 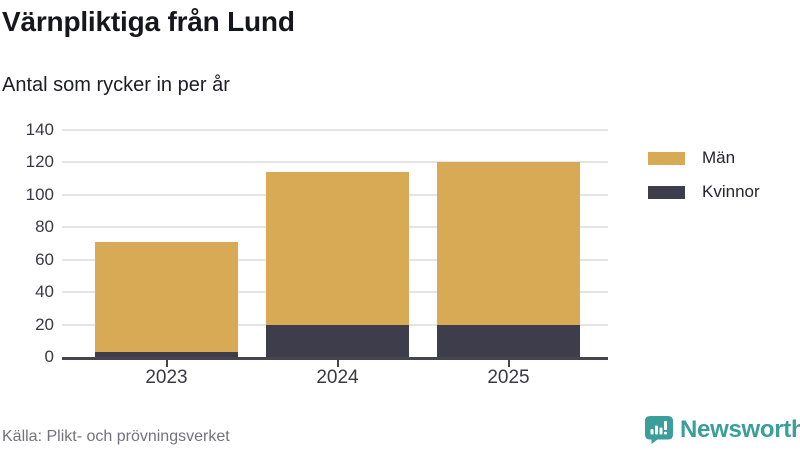 I want to click on source-note: Källa: Plikt- och prövningsverket, so click(x=116, y=436).